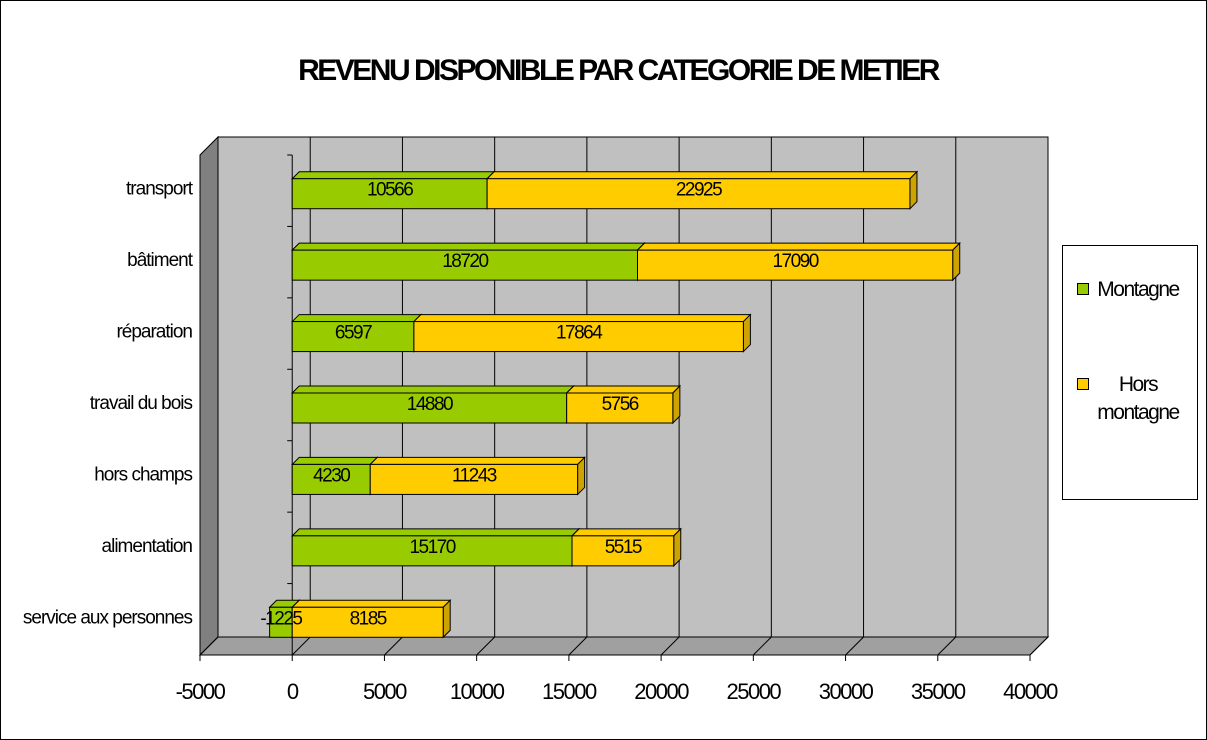 The image size is (1207, 740). I want to click on legend-item: Montagne, so click(1134, 290).